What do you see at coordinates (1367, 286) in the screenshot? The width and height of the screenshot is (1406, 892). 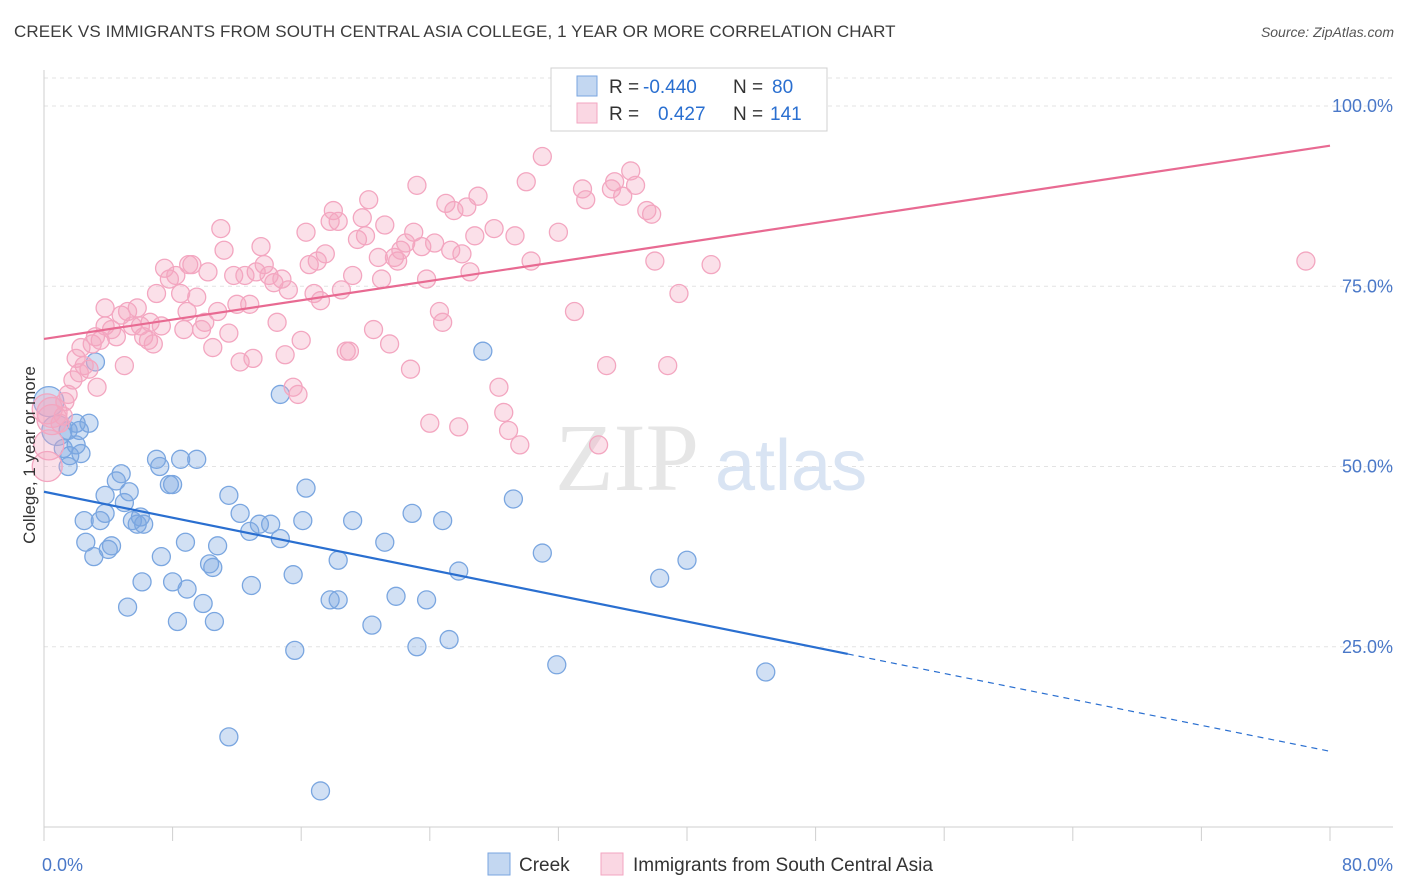 I see `y-tick-label: 75.0%` at bounding box center [1367, 286].